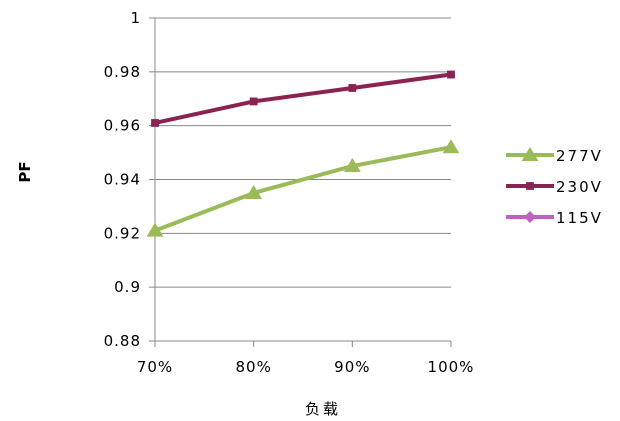  What do you see at coordinates (122, 233) in the screenshot?
I see `y-tick-label: 0.92` at bounding box center [122, 233].